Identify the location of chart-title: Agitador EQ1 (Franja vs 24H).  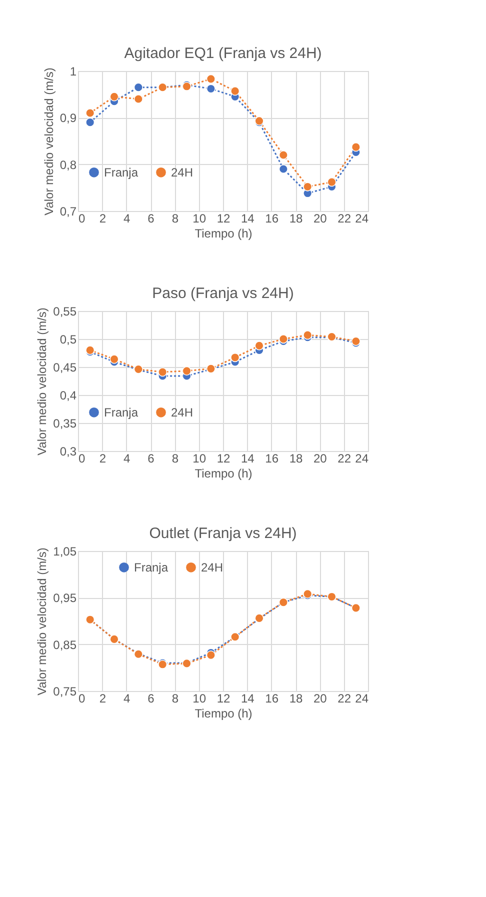
(223, 53).